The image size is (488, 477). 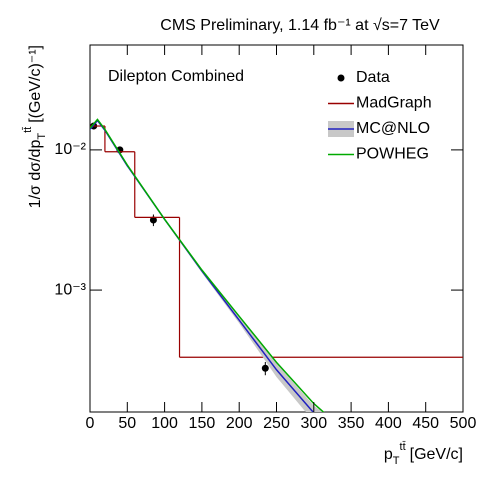 I want to click on x-tick-label: 0, so click(x=90, y=423).